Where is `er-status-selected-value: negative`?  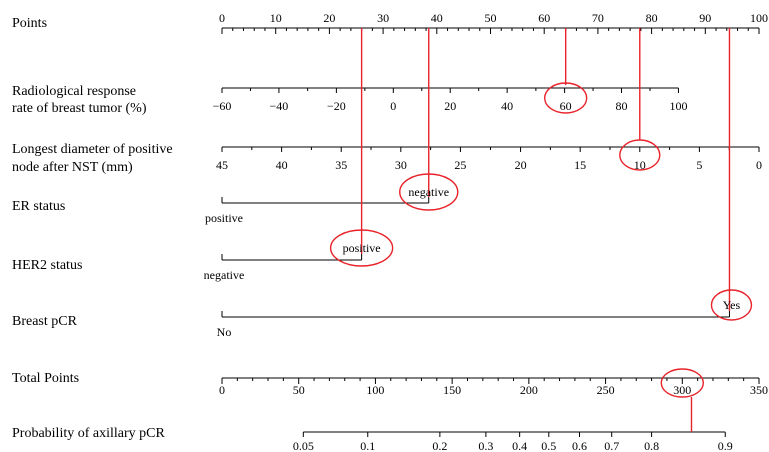
er-status-selected-value: negative is located at coordinates (428, 192).